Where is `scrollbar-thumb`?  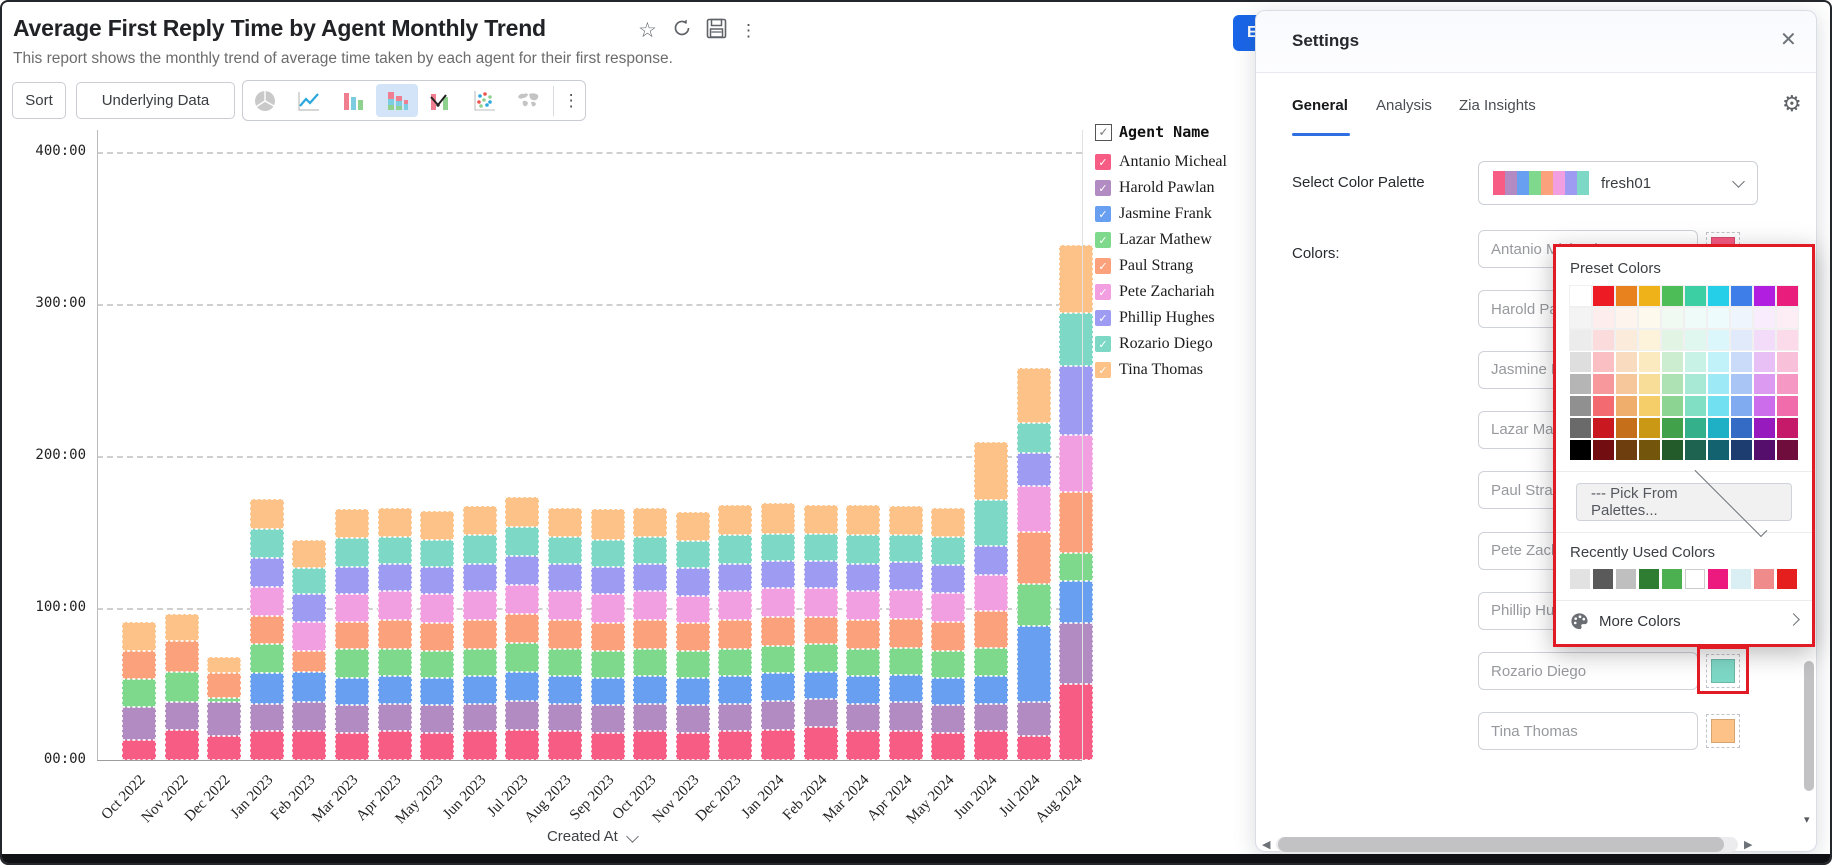 scrollbar-thumb is located at coordinates (1501, 844).